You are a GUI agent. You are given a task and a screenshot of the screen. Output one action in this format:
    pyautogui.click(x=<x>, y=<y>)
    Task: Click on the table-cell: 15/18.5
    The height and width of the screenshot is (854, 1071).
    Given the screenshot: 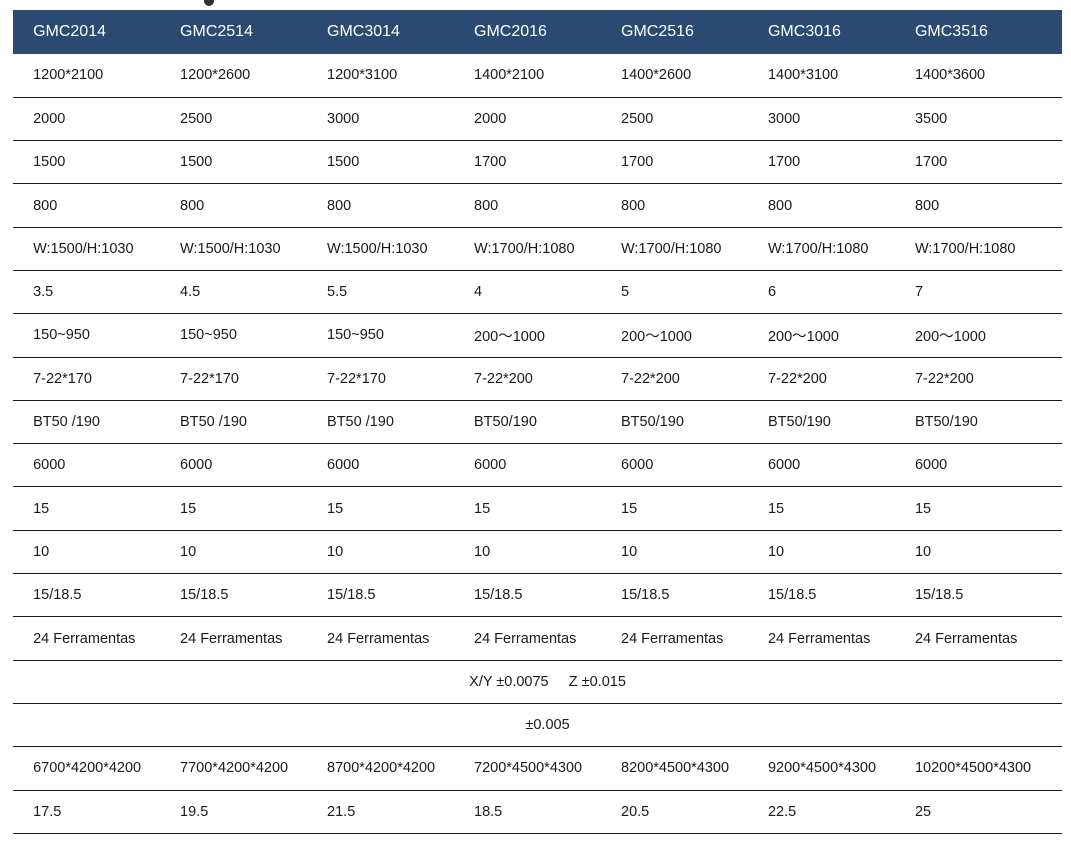 What is the action you would take?
    pyautogui.click(x=254, y=595)
    